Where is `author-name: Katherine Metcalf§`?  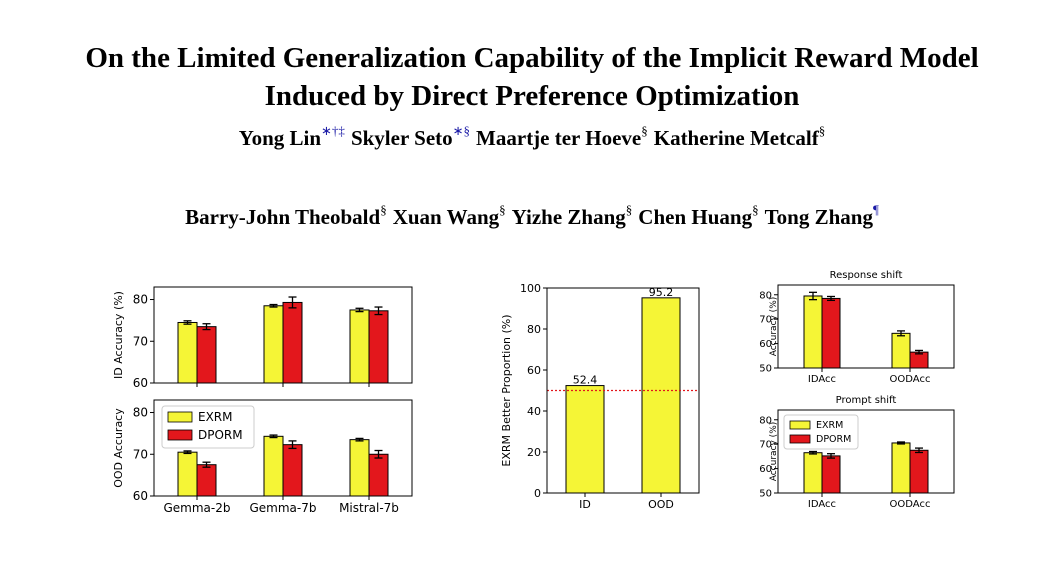 author-name: Katherine Metcalf§ is located at coordinates (739, 136).